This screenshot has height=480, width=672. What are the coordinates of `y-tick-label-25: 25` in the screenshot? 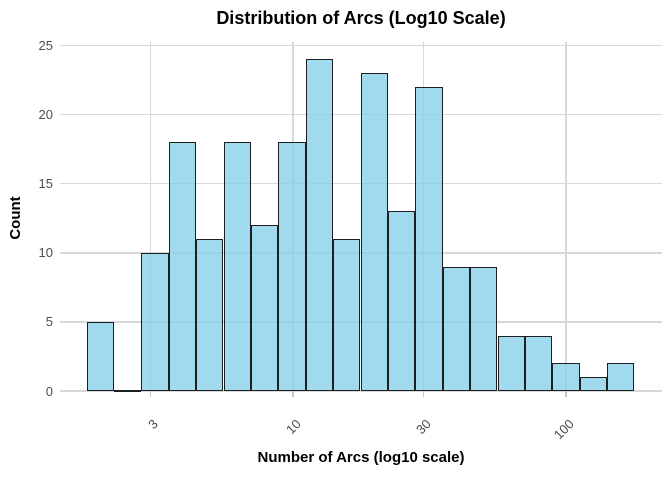 It's located at (45, 45).